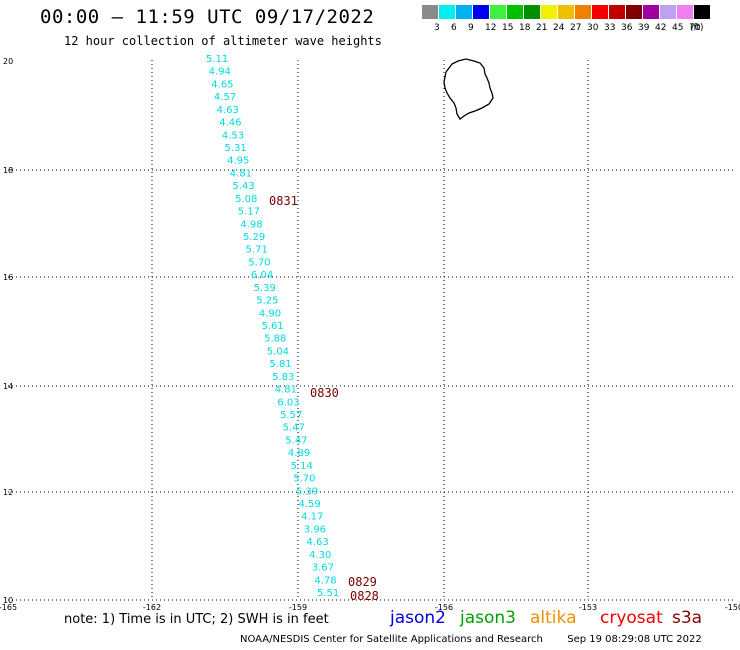 The image size is (740, 650). Describe the element at coordinates (315, 529) in the screenshot. I see `swh-reading: 3.96` at that location.